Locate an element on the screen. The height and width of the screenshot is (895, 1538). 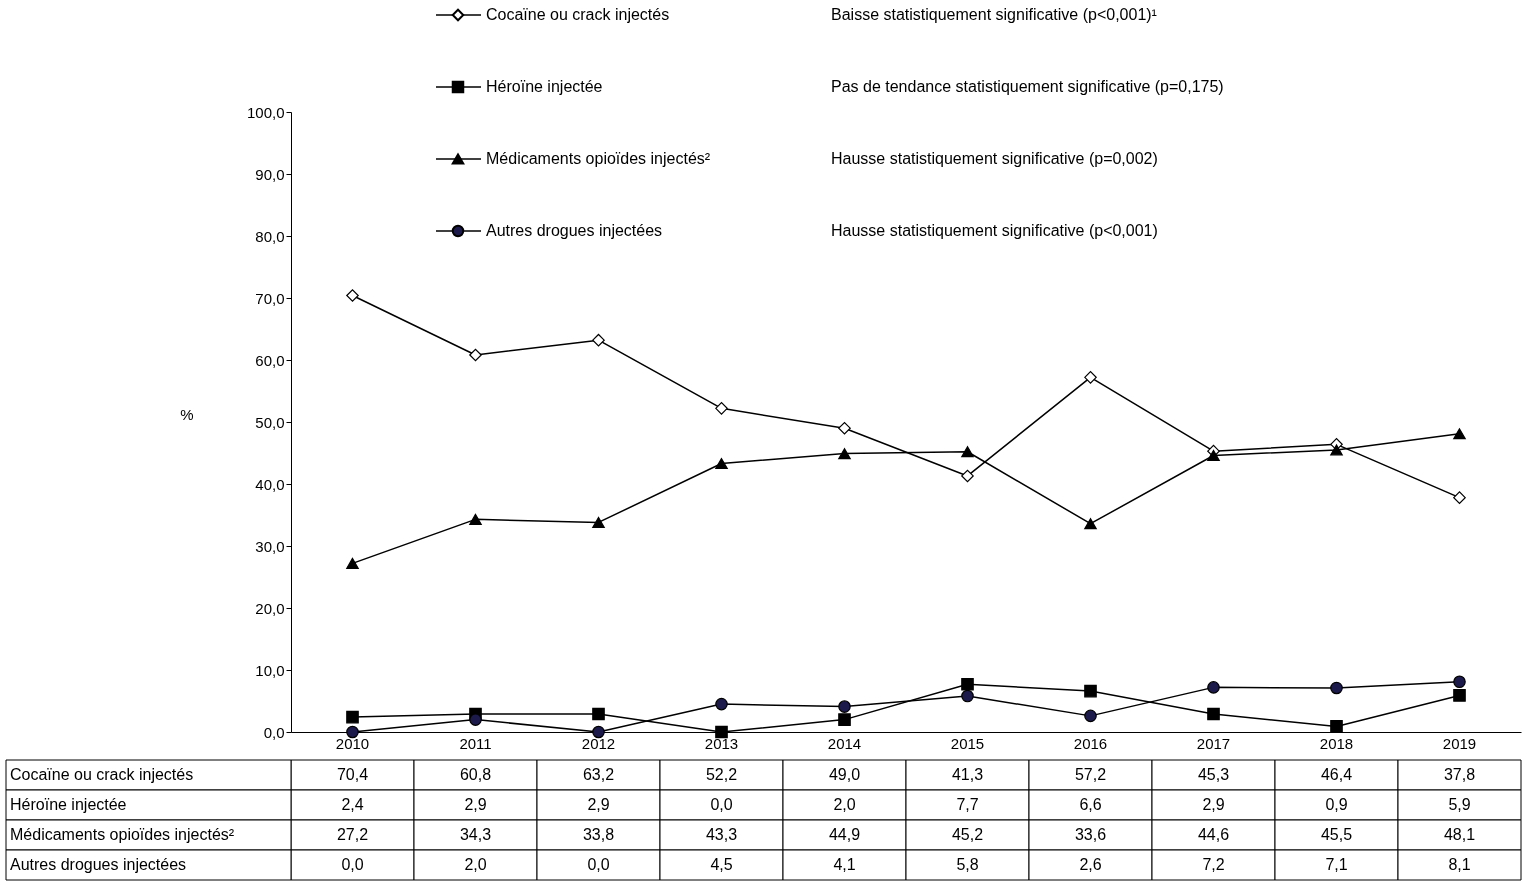
data-label: 4,5 is located at coordinates (721, 864).